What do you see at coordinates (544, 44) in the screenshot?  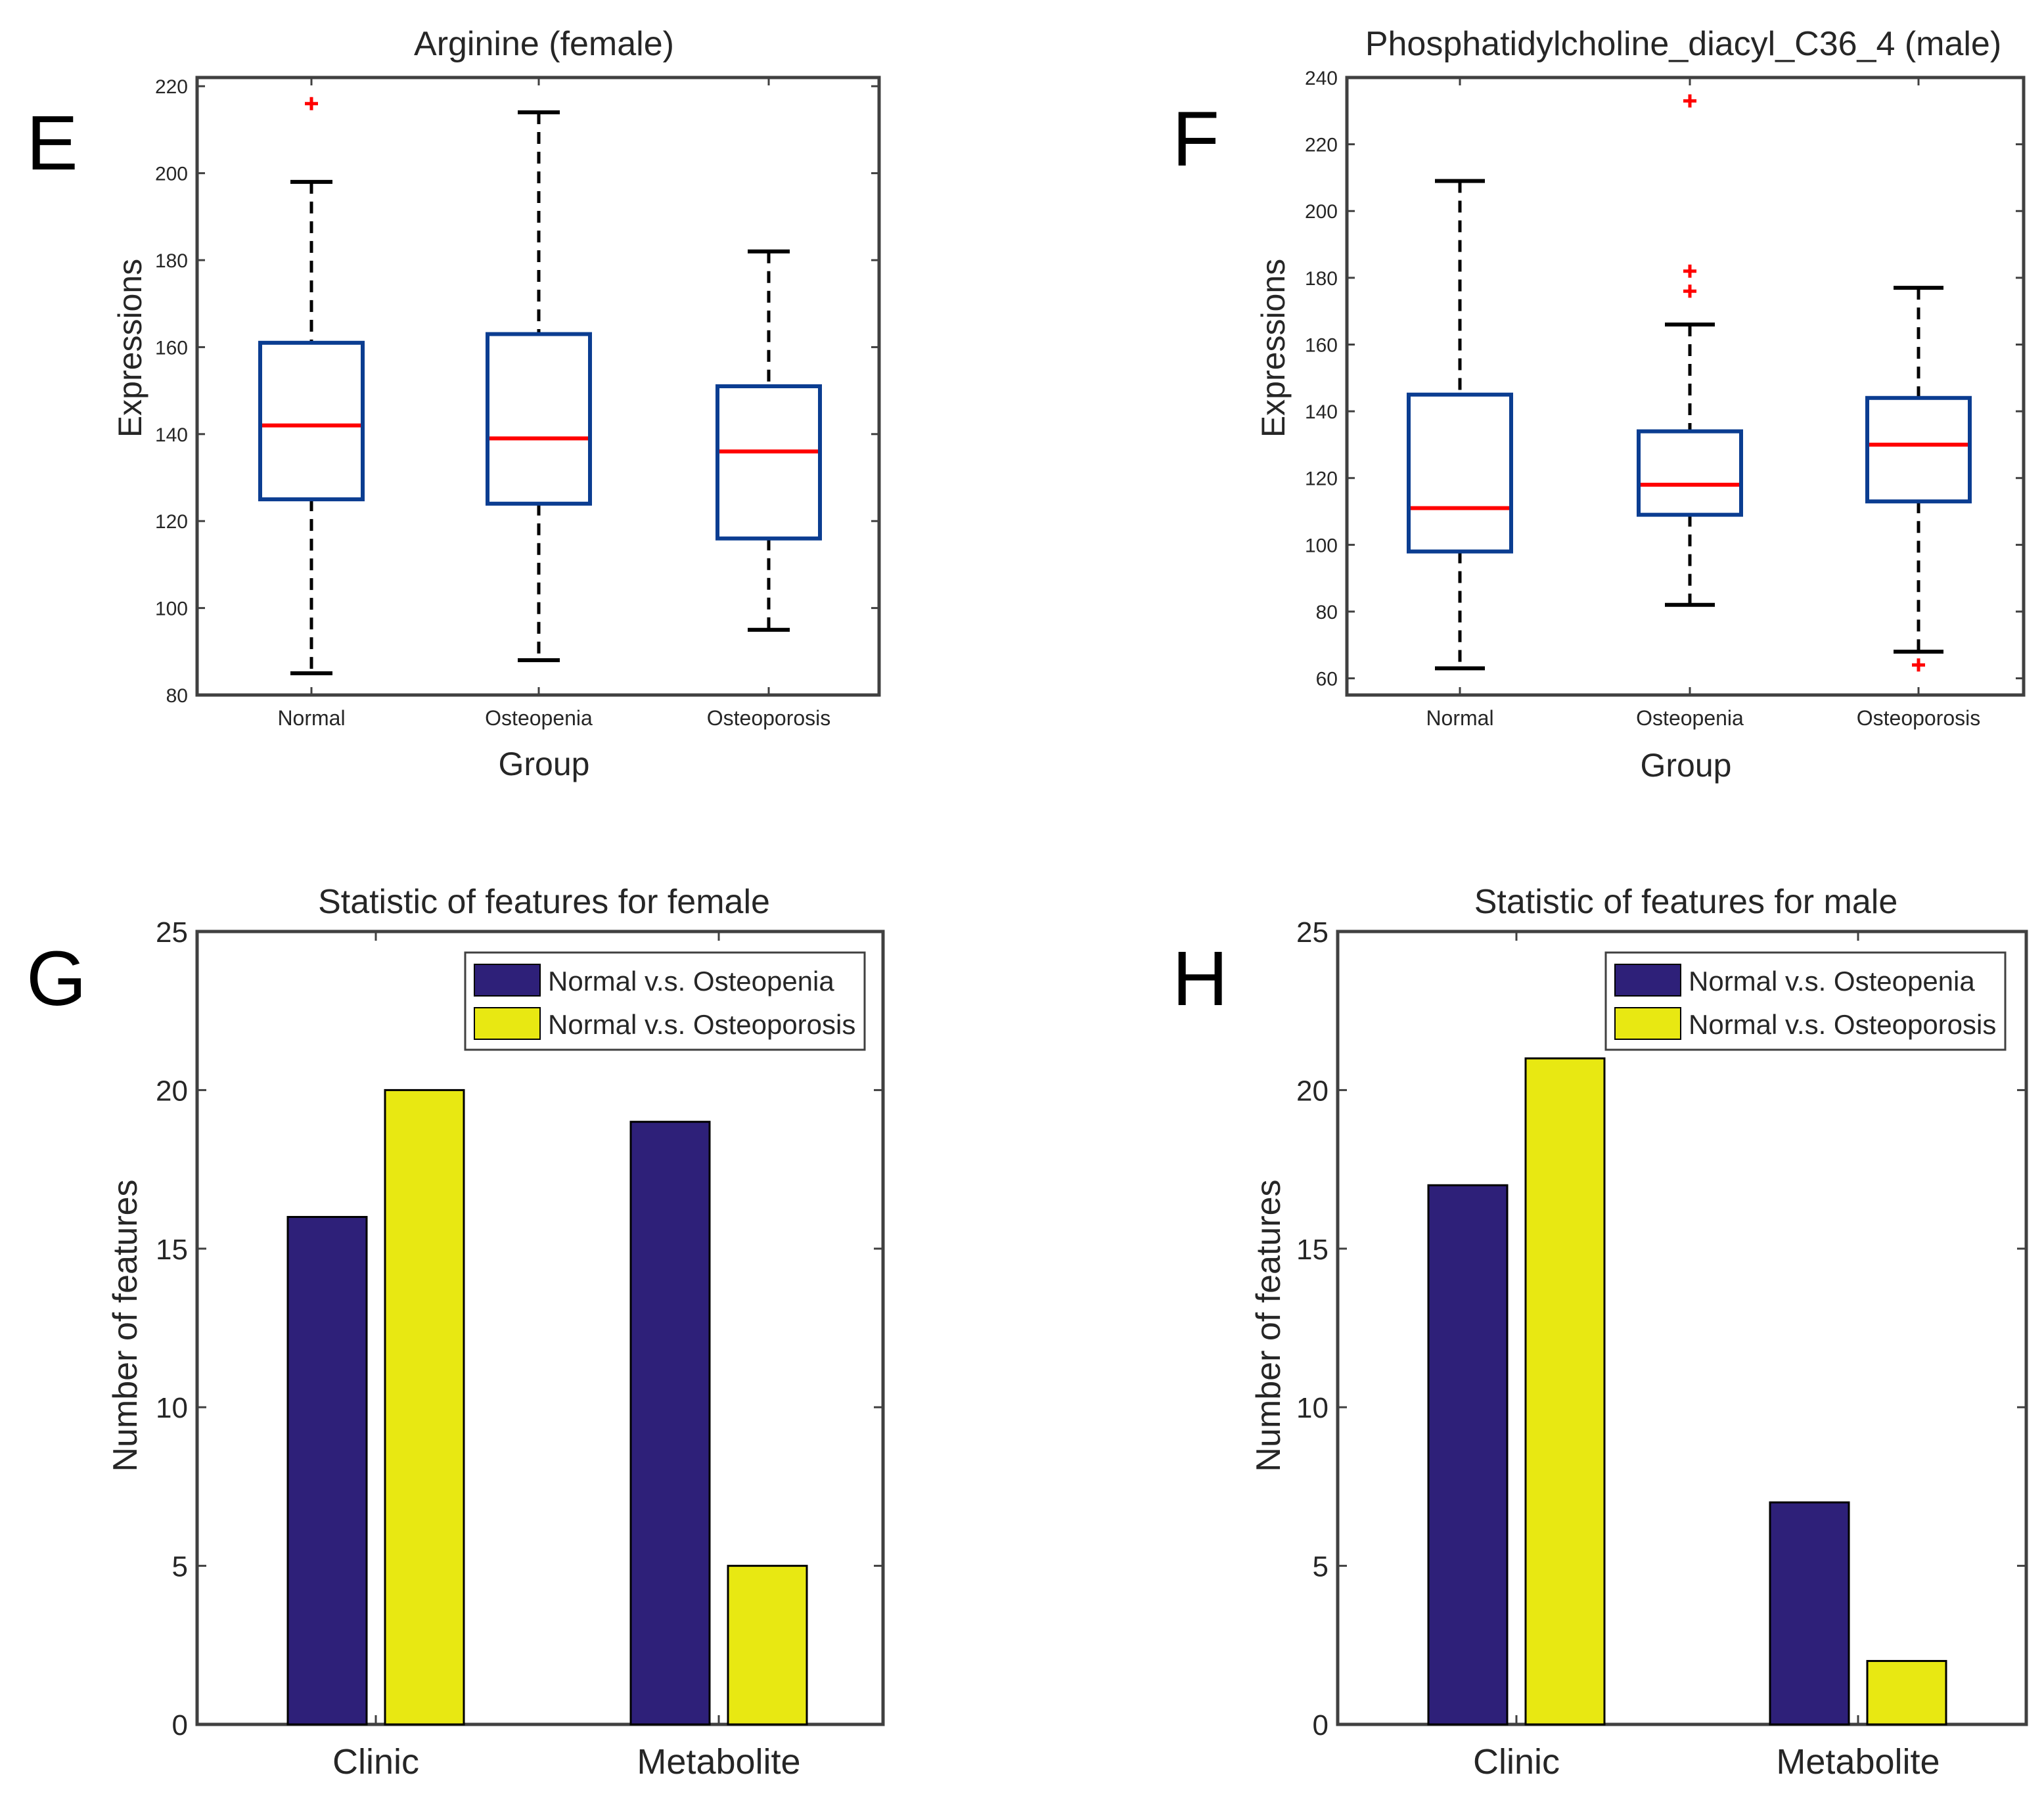 I see `panel-e-title: Arginine (female)` at bounding box center [544, 44].